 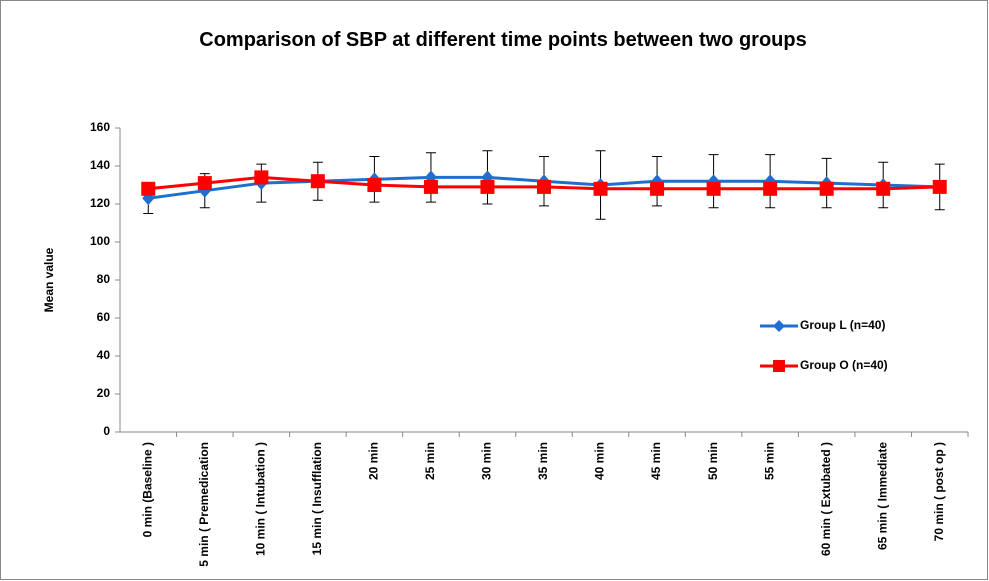 What do you see at coordinates (204, 504) in the screenshot?
I see `x-tick-label: 5 min ( Premedication` at bounding box center [204, 504].